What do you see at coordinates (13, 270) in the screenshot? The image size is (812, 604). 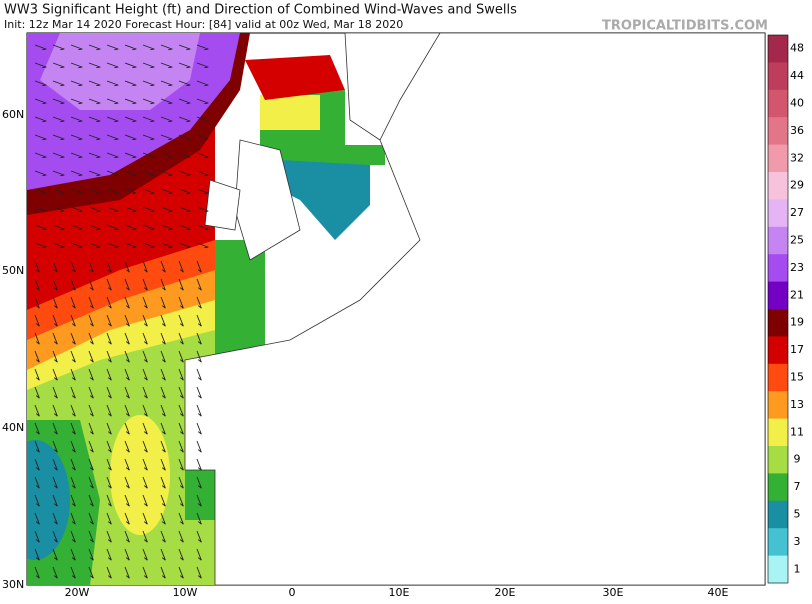 I see `lat-label: 50N` at bounding box center [13, 270].